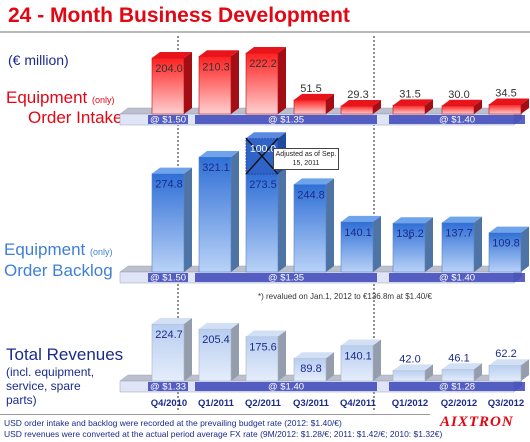  What do you see at coordinates (457, 278) in the screenshot?
I see `backlog-fx-label-3: @ $1.40` at bounding box center [457, 278].